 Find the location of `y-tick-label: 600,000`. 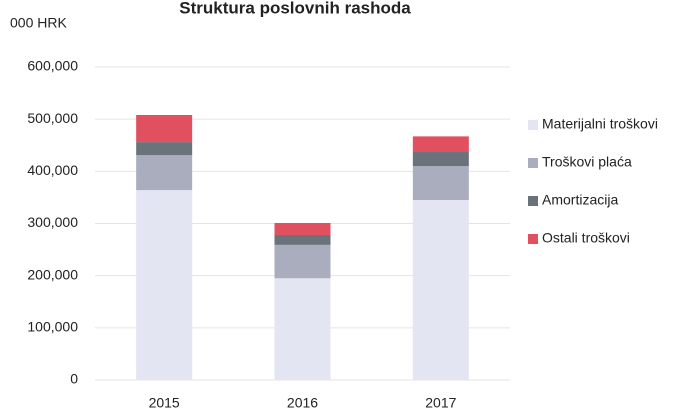

y-tick-label: 600,000 is located at coordinates (52, 66).